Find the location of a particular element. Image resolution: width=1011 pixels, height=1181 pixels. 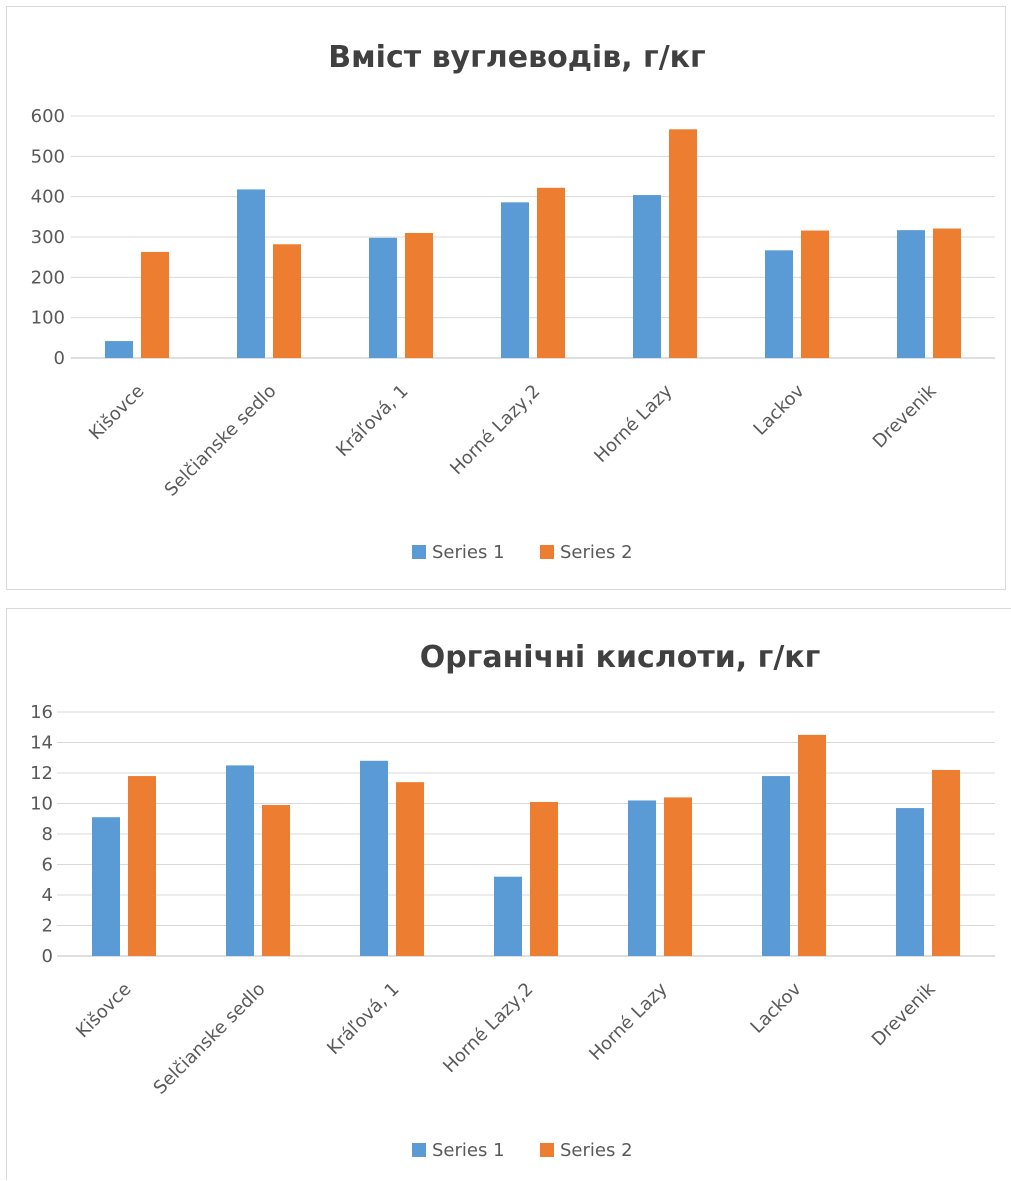

y-tick-label: 200 is located at coordinates (48, 277).